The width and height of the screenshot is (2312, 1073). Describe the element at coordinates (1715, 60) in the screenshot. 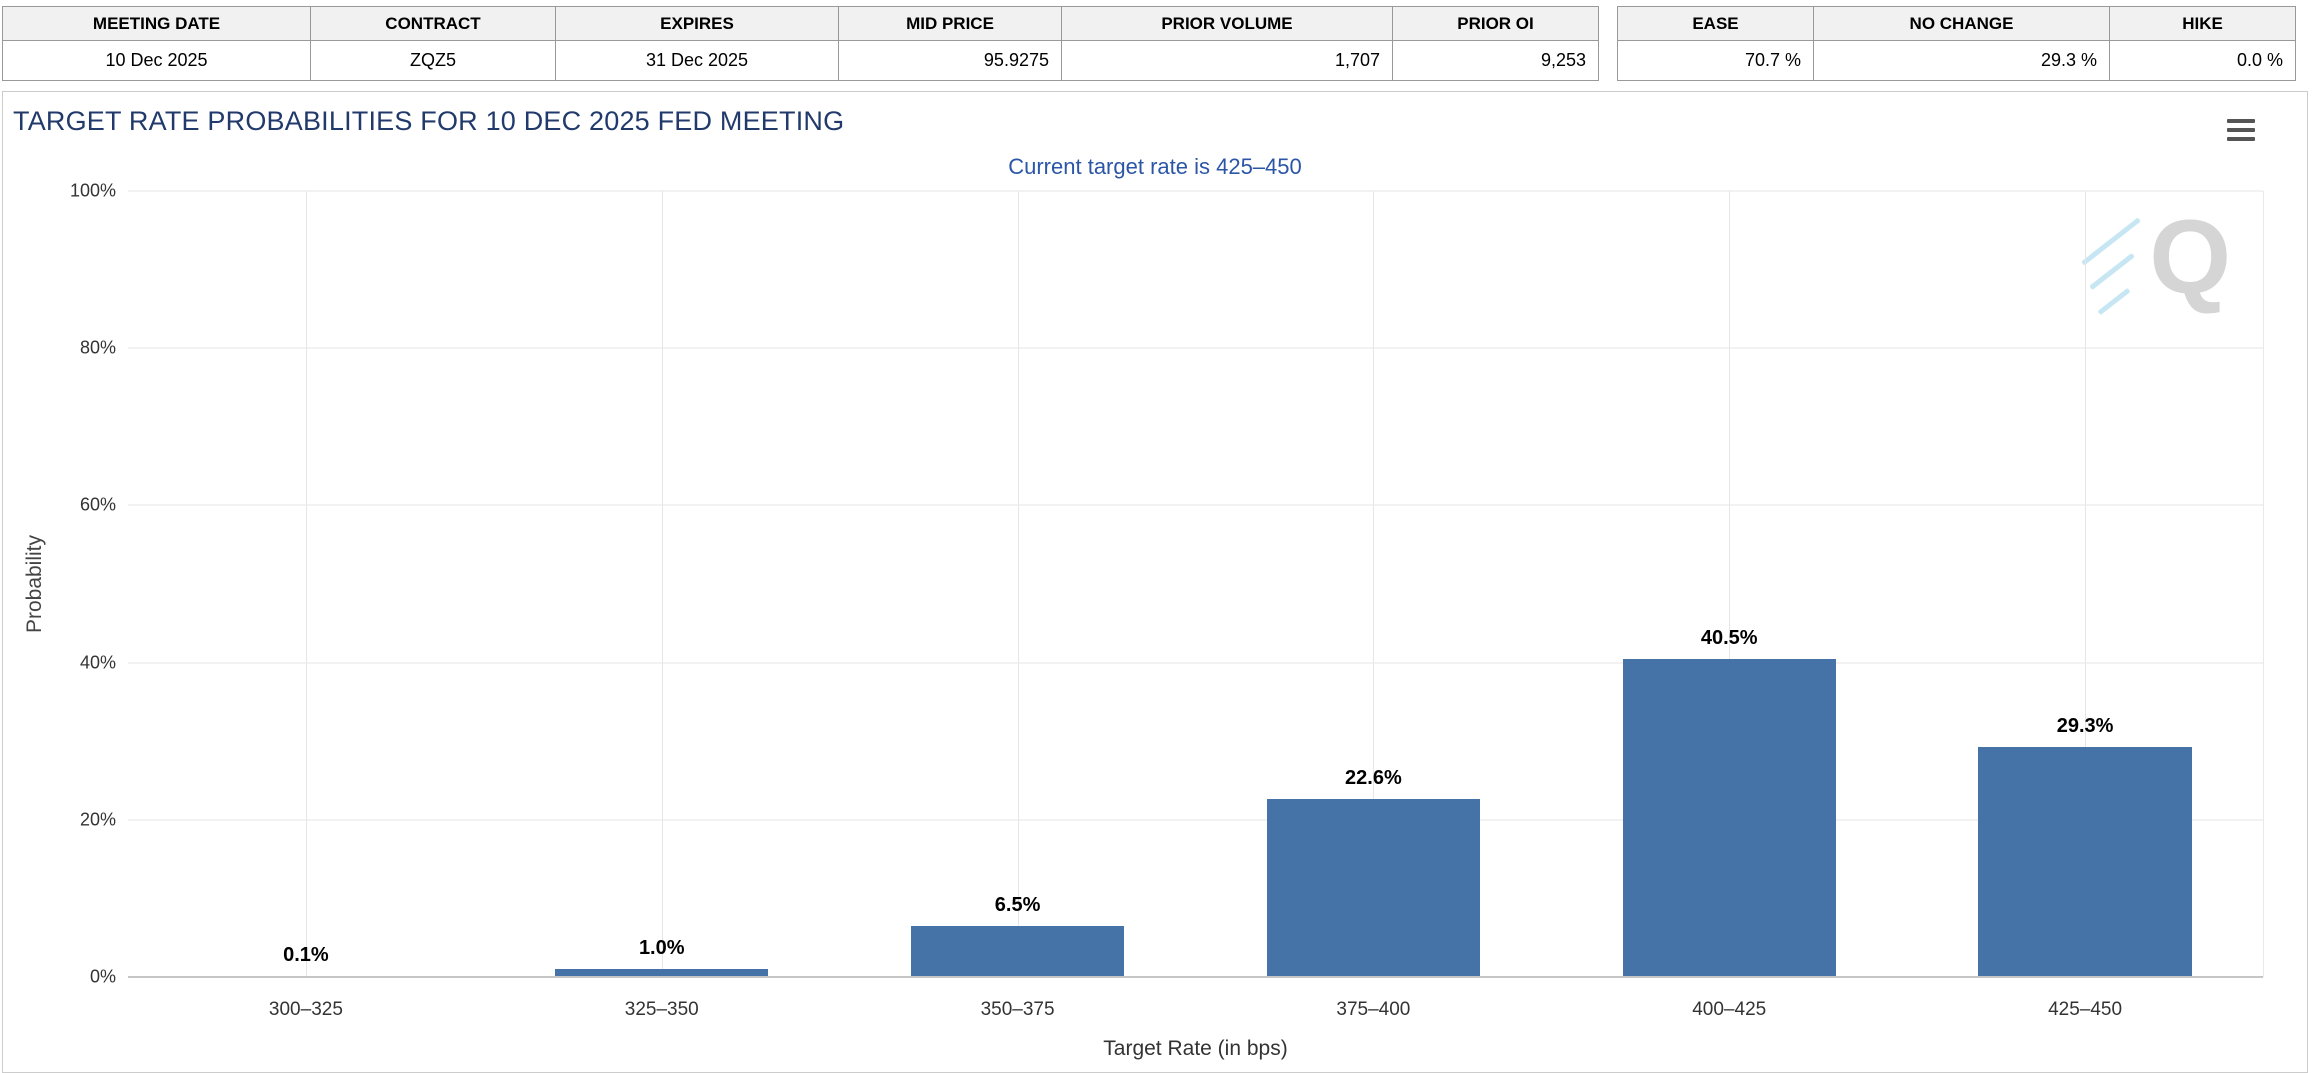

I see `ease-value-cell: 70.7 %` at that location.